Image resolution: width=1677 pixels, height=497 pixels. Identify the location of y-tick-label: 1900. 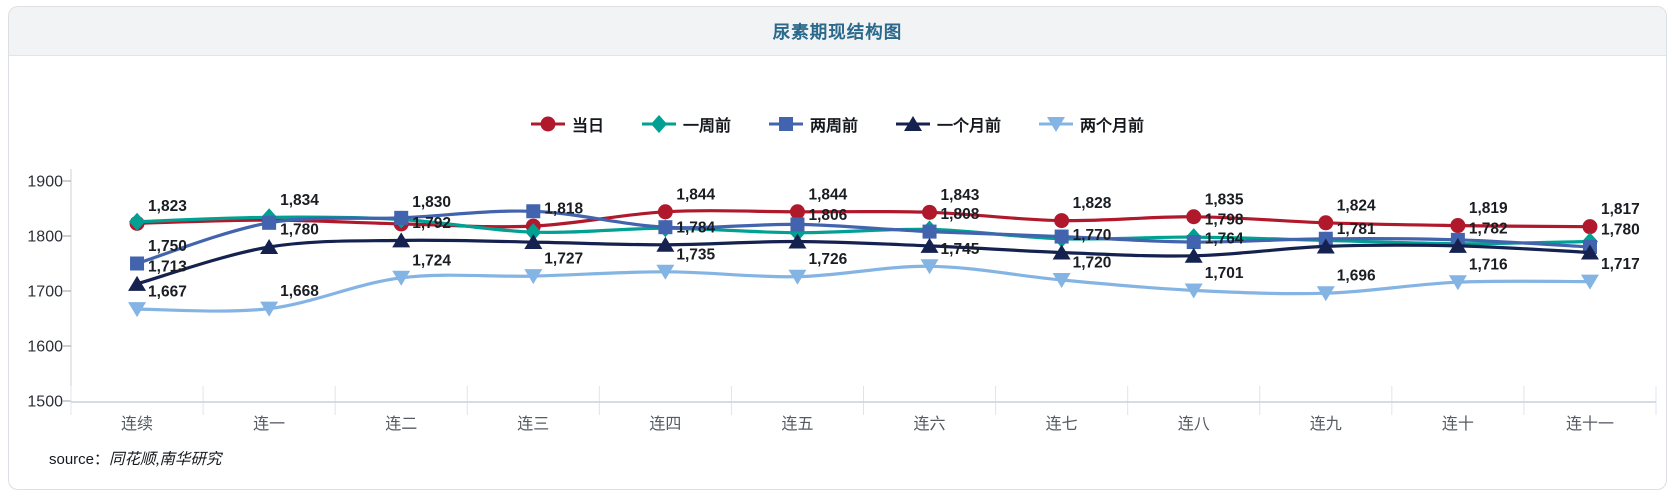
(45, 182).